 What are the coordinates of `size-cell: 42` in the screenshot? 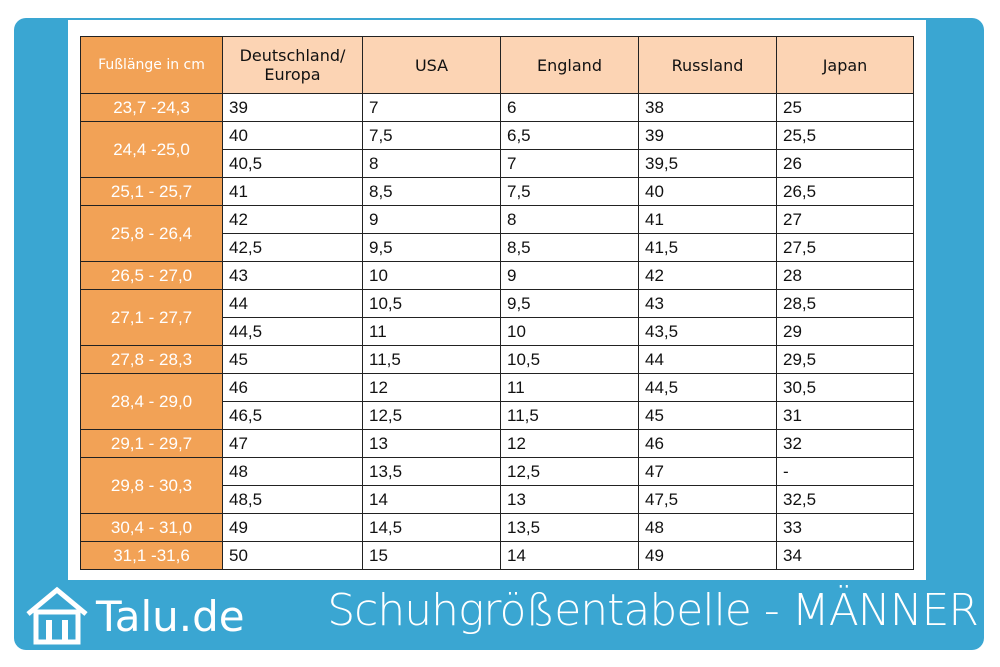 It's located at (707, 275).